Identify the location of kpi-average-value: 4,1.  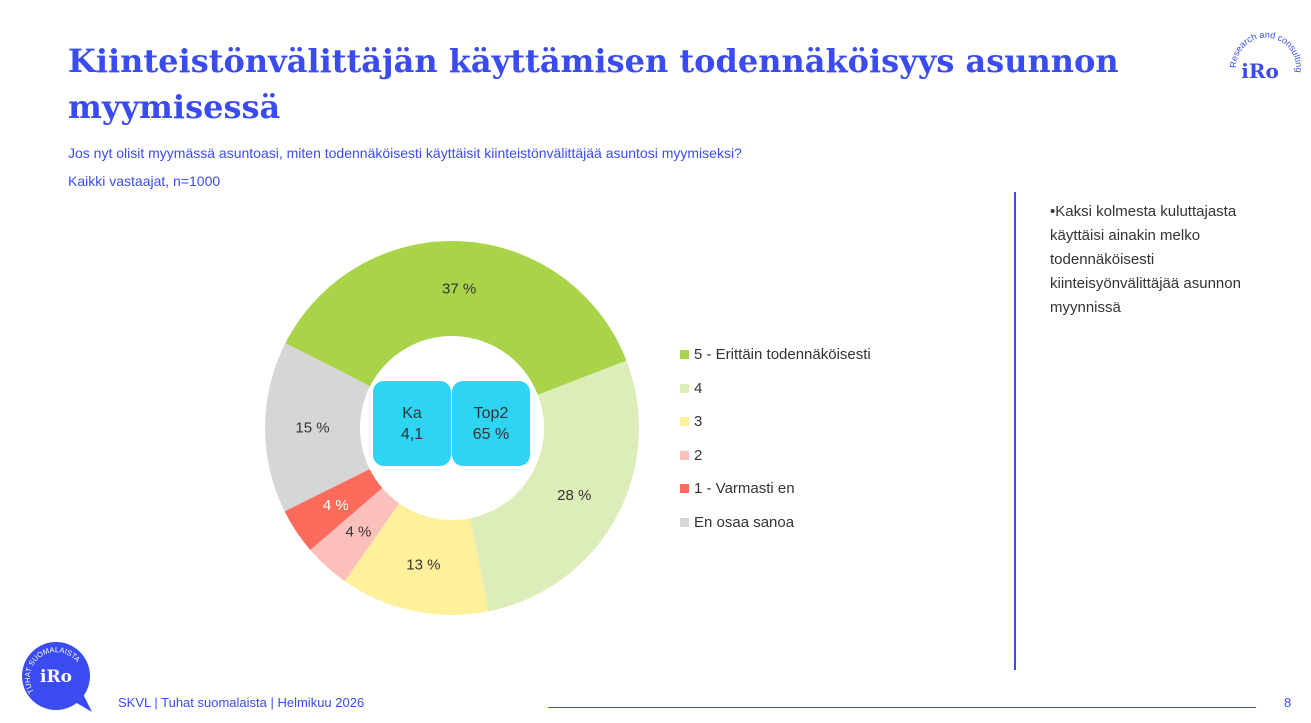
(412, 434).